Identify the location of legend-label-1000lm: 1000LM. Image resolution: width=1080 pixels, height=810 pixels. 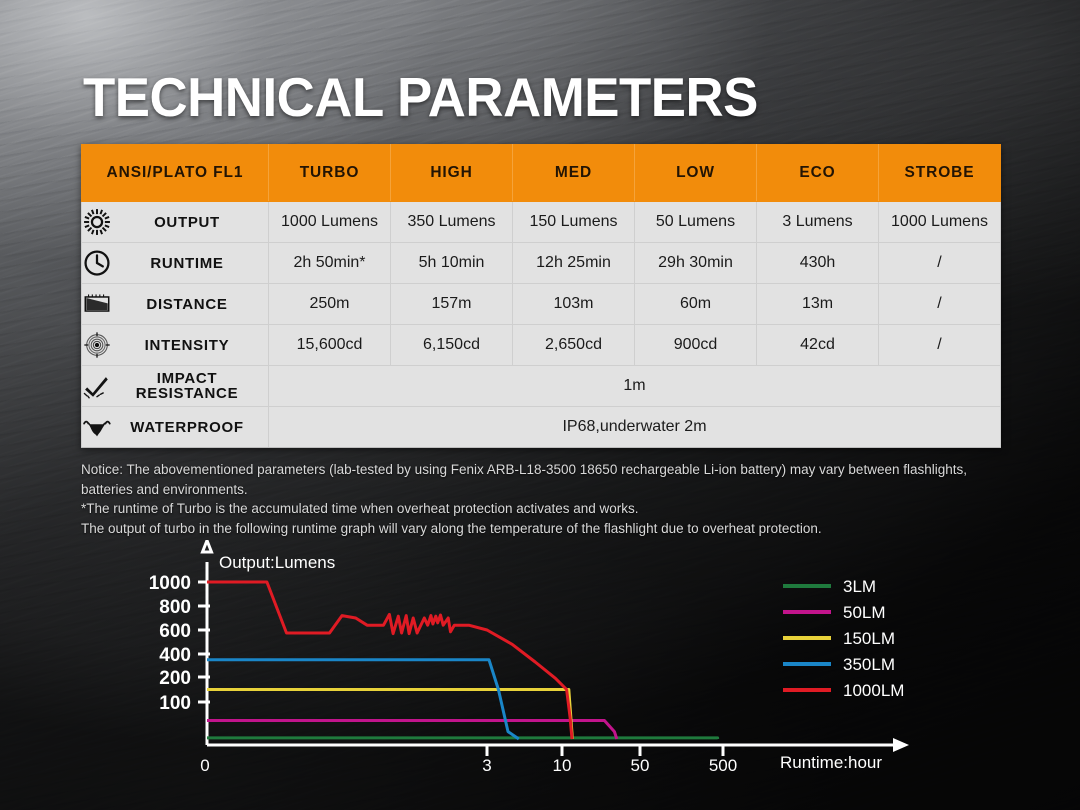
(873, 690).